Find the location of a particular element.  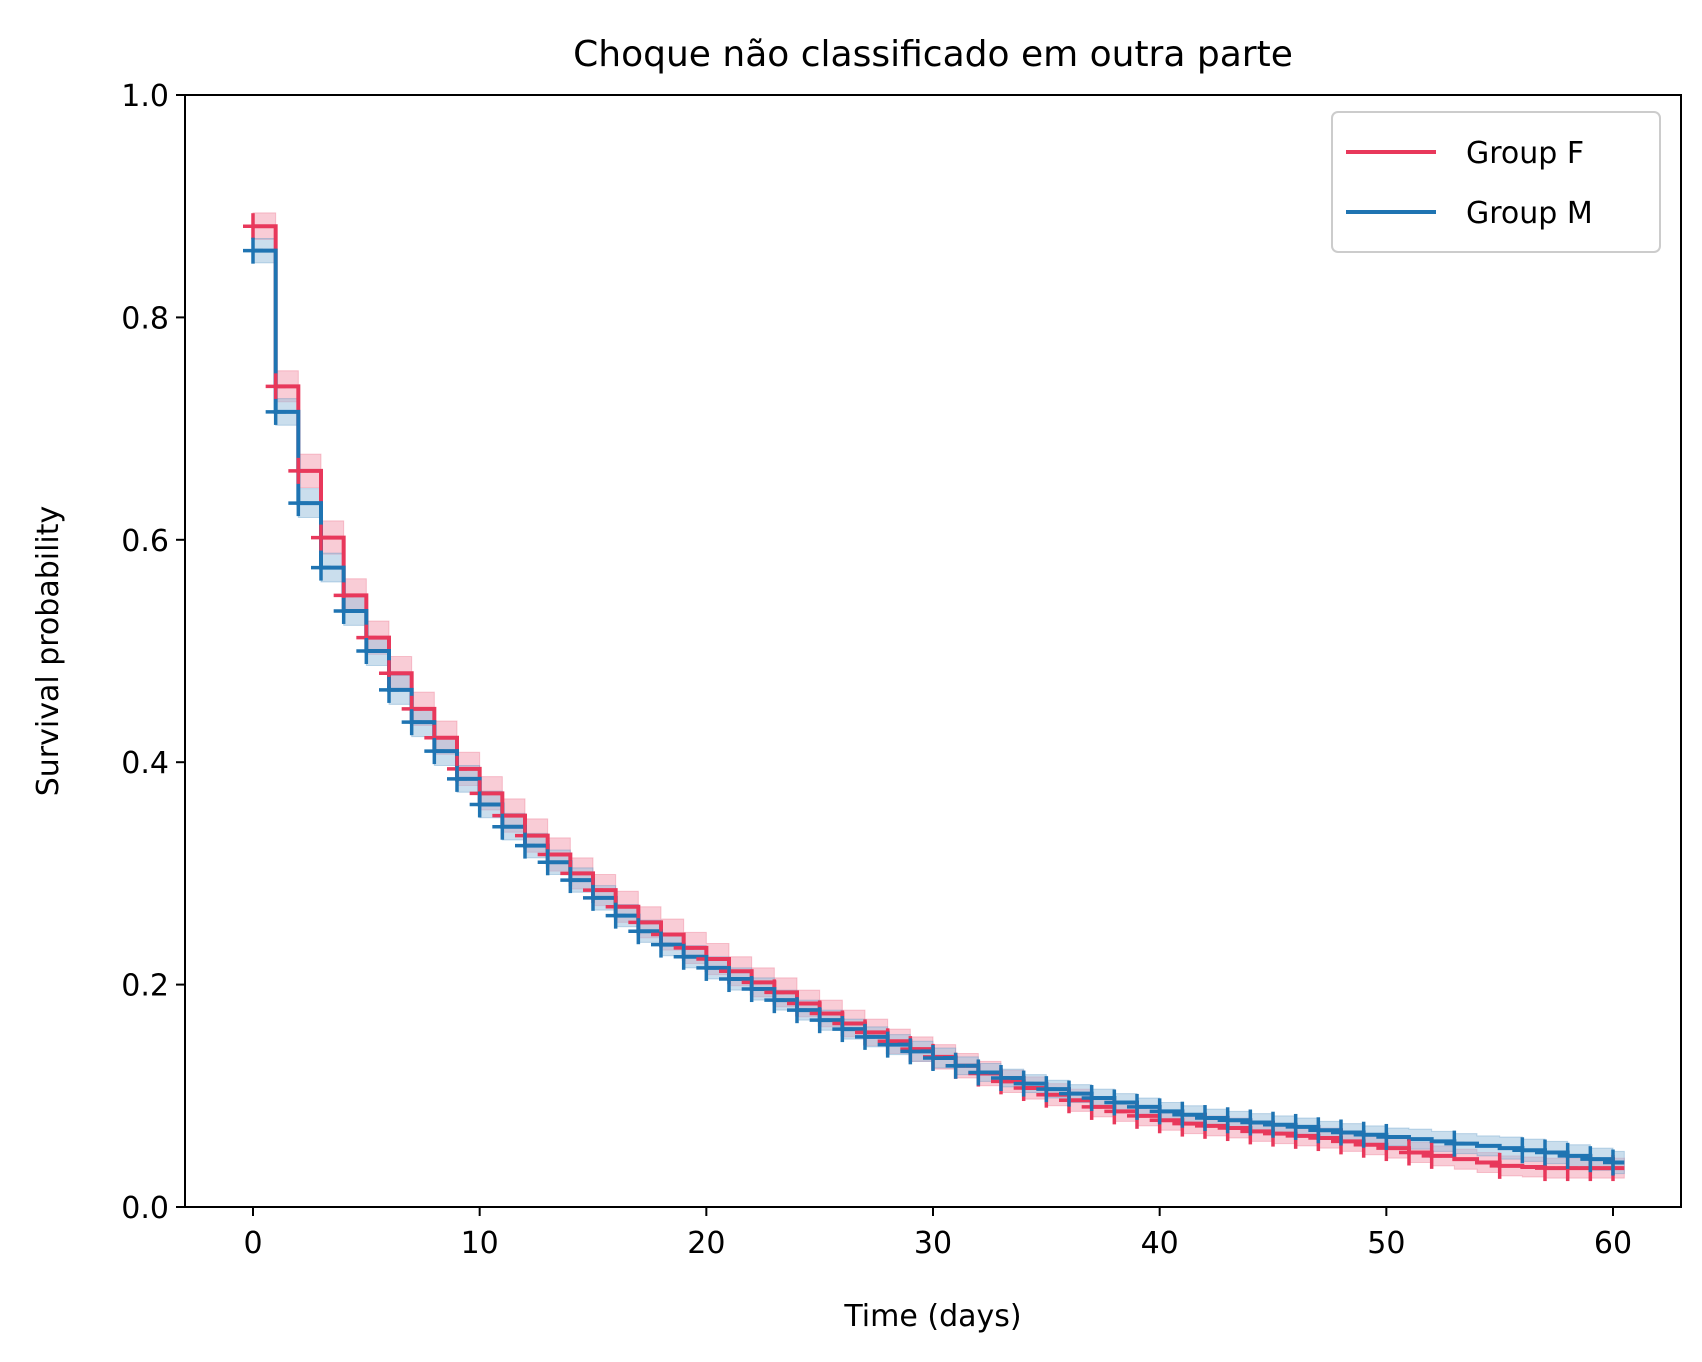

x-axis-label: Time (days) is located at coordinates (932, 1316).